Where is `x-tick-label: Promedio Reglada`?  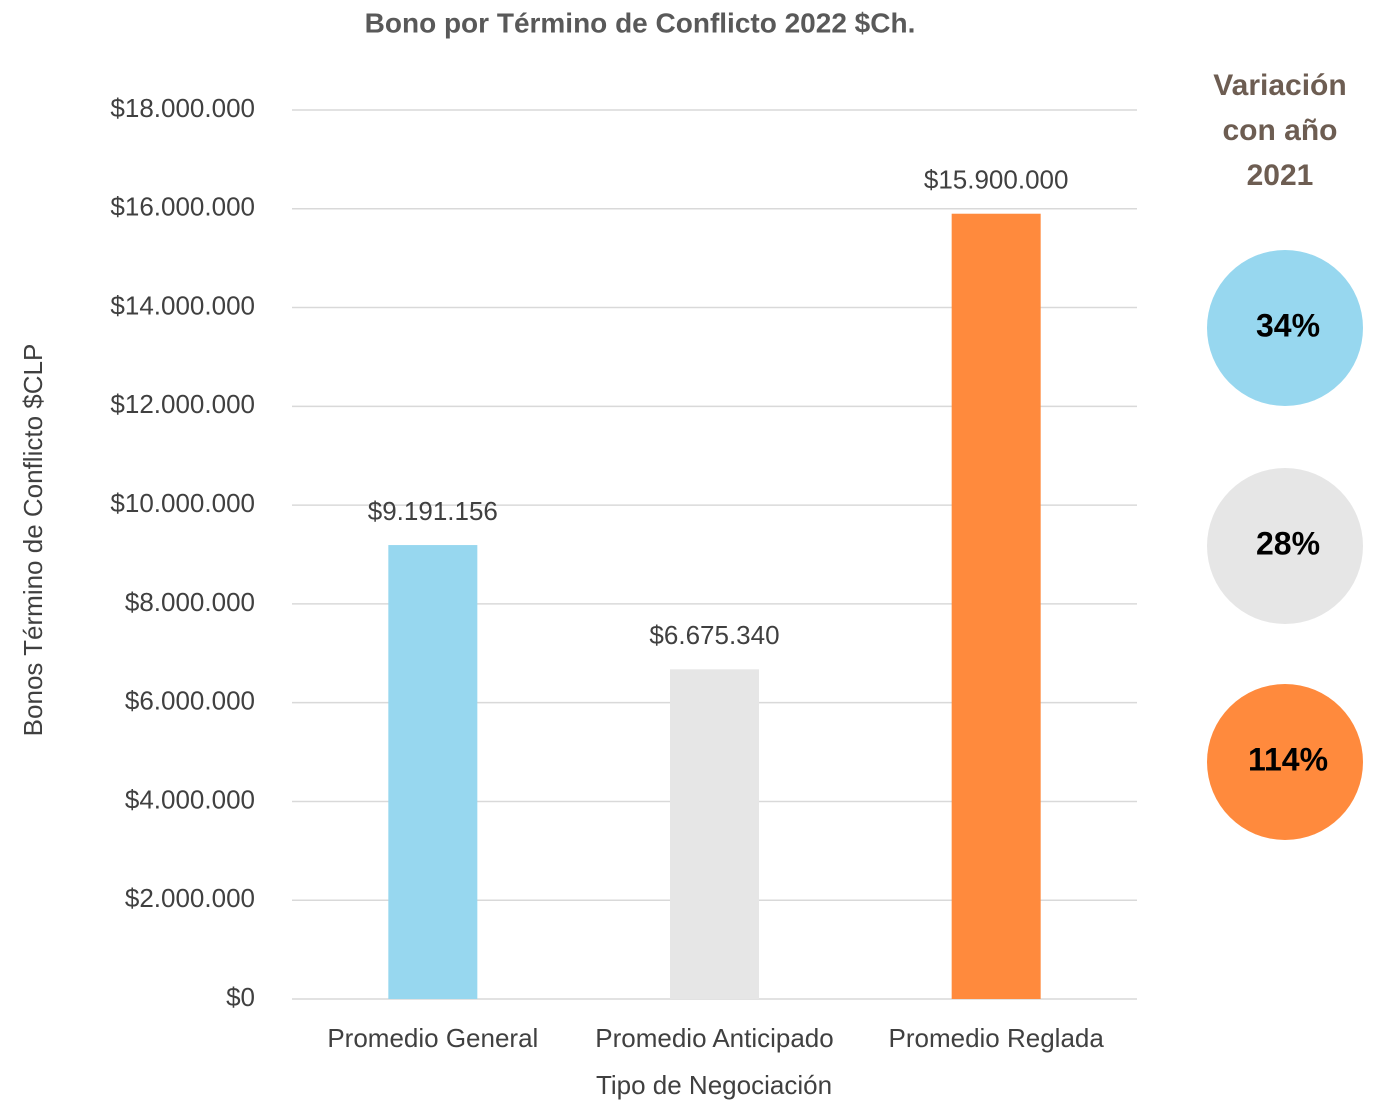 x-tick-label: Promedio Reglada is located at coordinates (996, 1038).